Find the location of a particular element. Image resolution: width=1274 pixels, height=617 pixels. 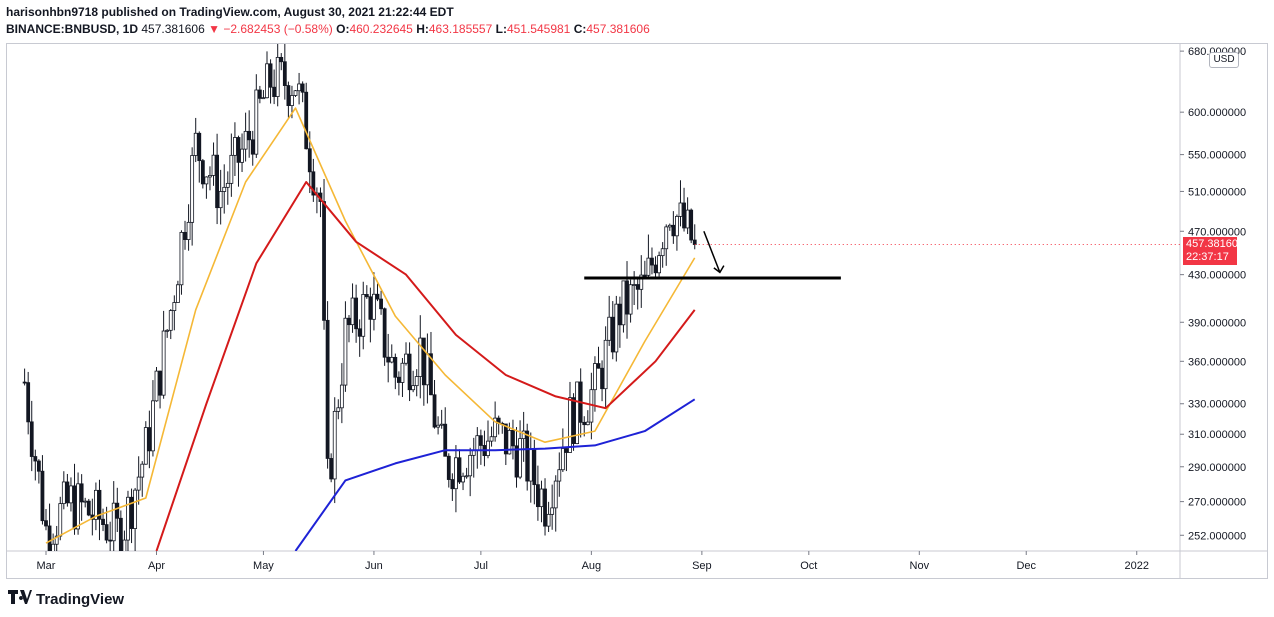

low-label: L: is located at coordinates (501, 29).